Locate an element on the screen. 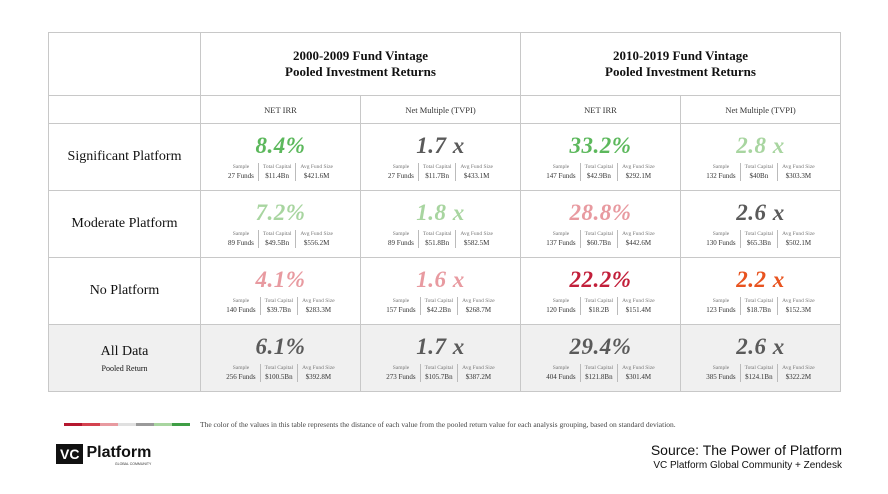 This screenshot has width=888, height=494. metric-value: 2.2 x is located at coordinates (760, 279).